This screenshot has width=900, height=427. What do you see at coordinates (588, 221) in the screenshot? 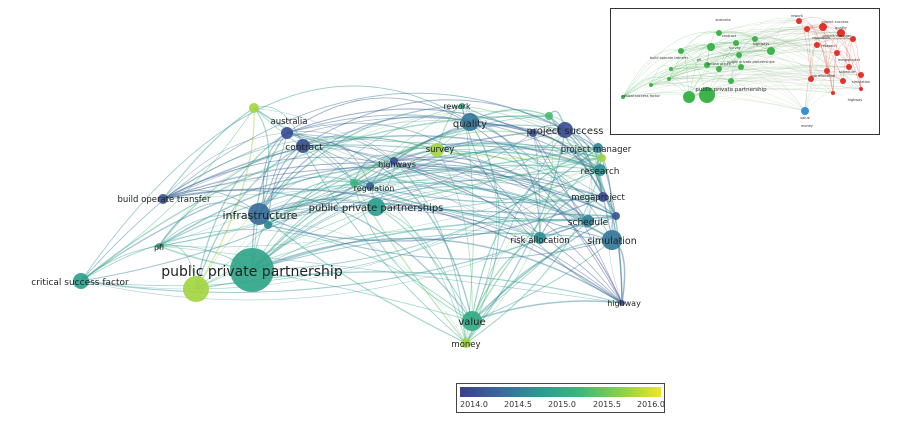
I see `node-schedule` at bounding box center [588, 221].